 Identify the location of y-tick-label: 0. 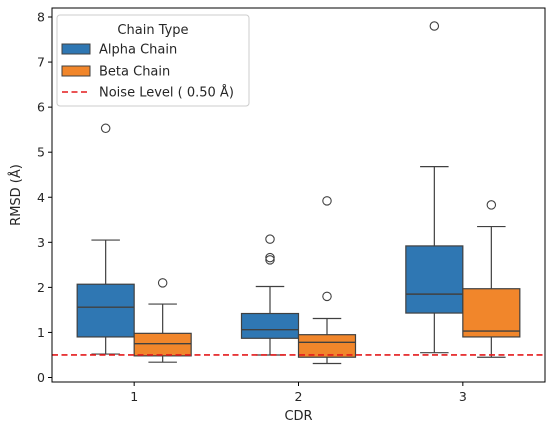
(41, 377).